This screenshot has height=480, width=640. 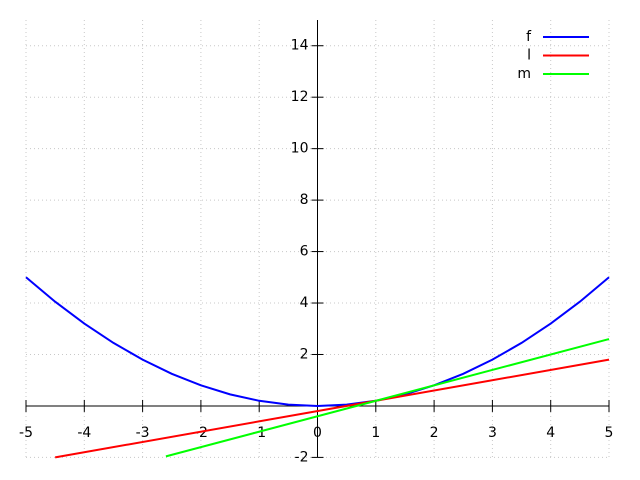 I want to click on legend-label: l, so click(x=529, y=56).